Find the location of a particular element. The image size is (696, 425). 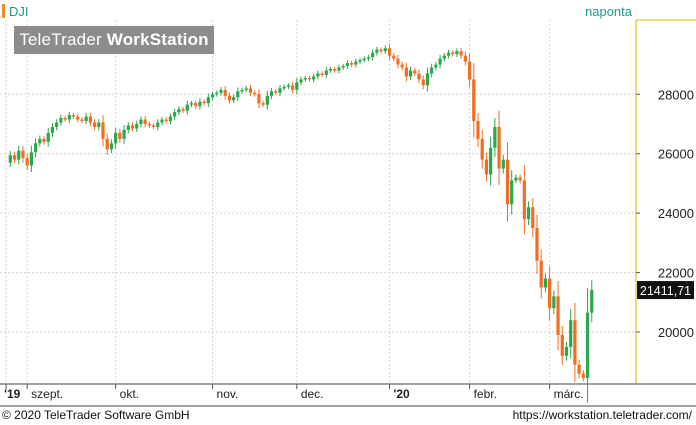

y-tick-label: 28000 is located at coordinates (676, 94).